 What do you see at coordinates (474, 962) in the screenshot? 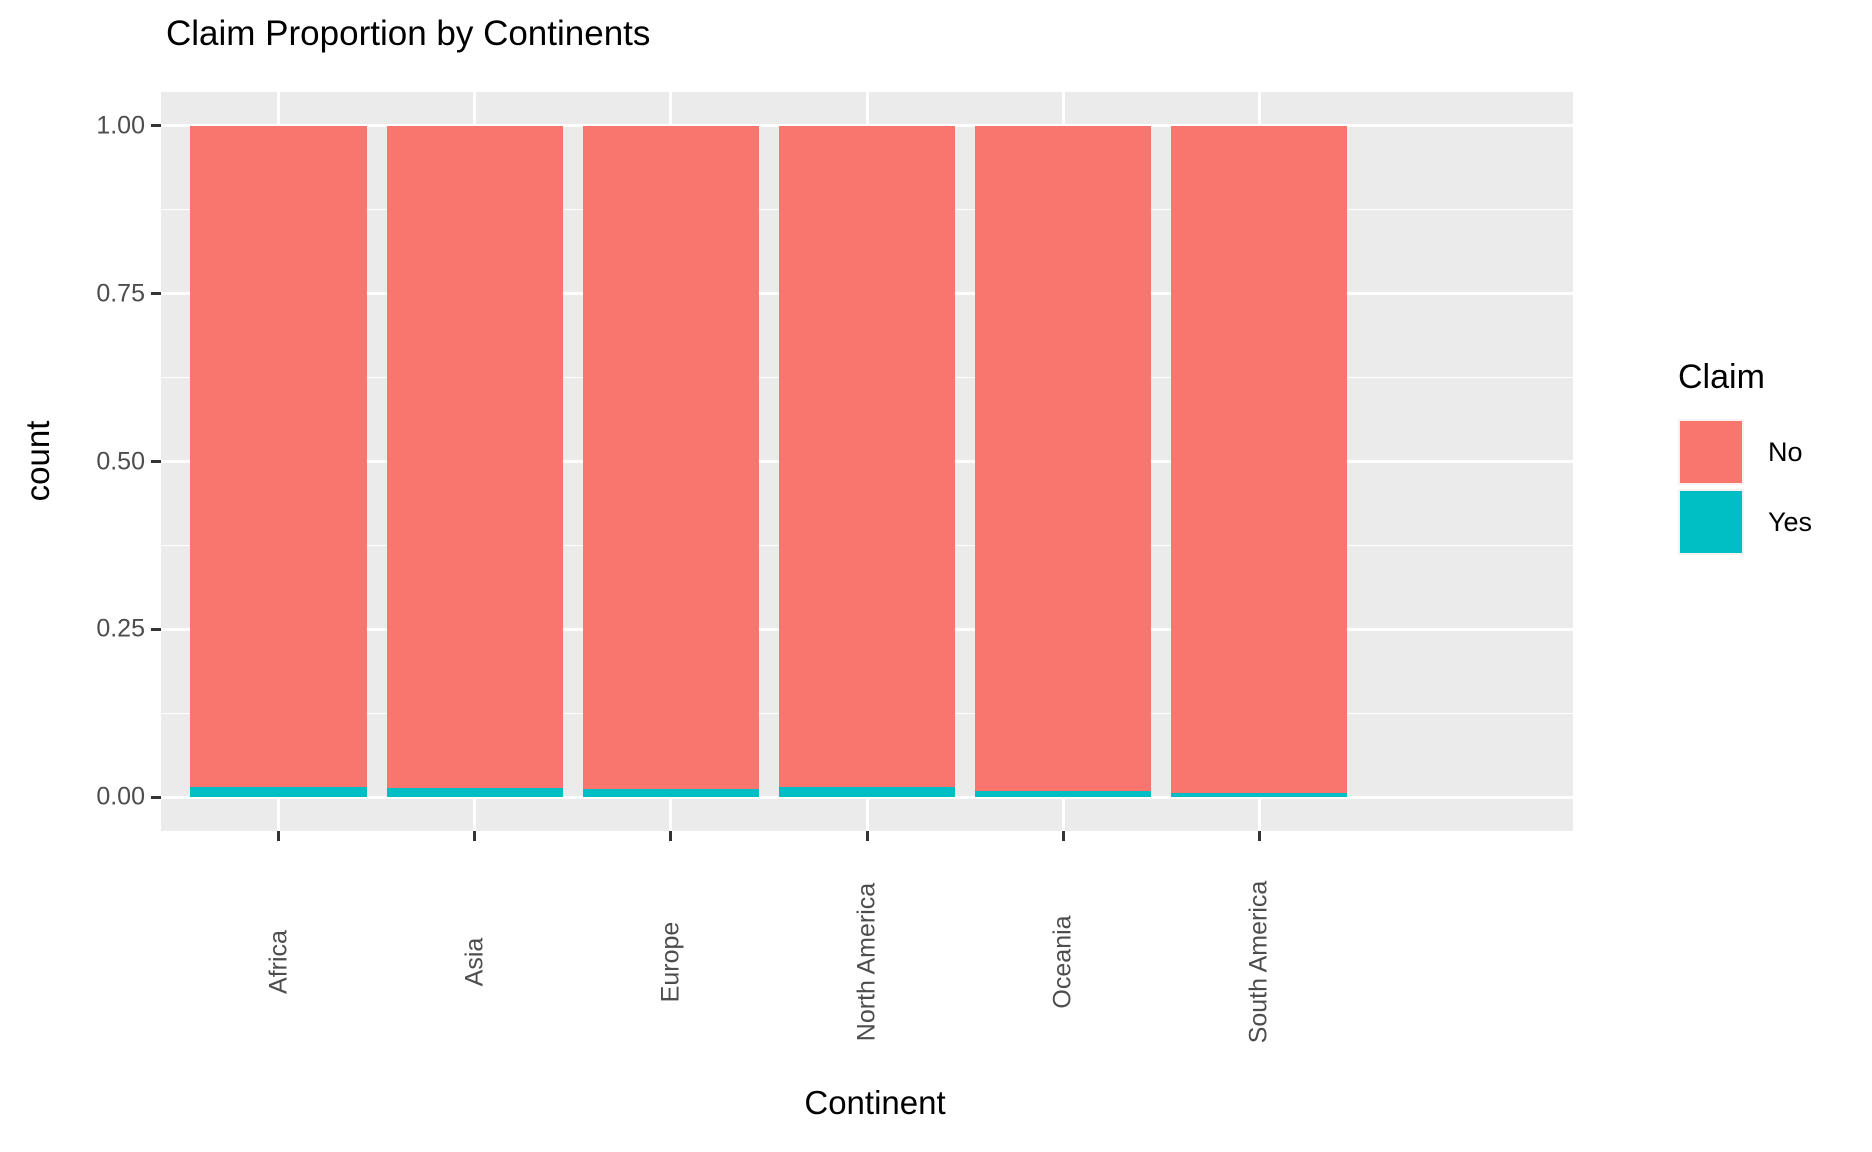
I see `x-tick-label: Asia` at bounding box center [474, 962].